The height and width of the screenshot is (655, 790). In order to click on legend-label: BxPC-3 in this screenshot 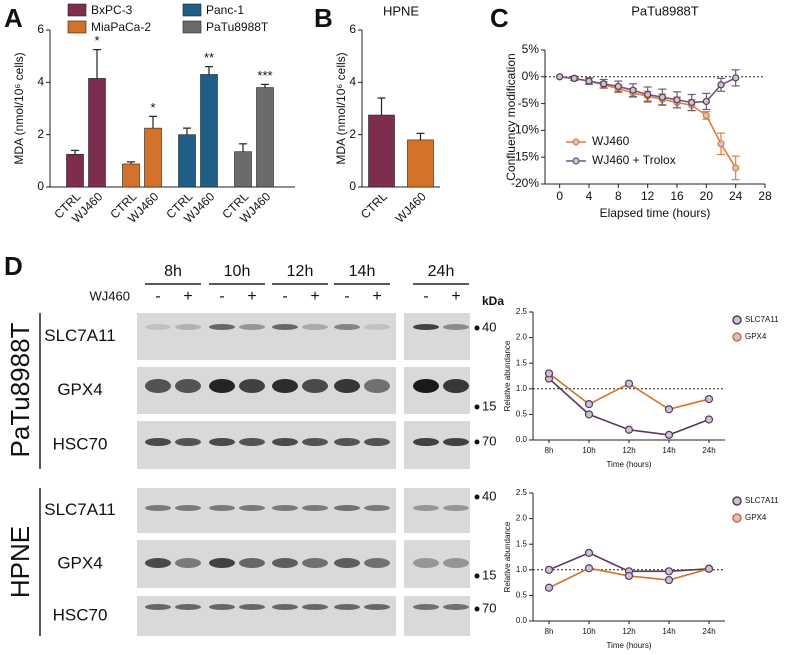, I will do `click(112, 10)`.